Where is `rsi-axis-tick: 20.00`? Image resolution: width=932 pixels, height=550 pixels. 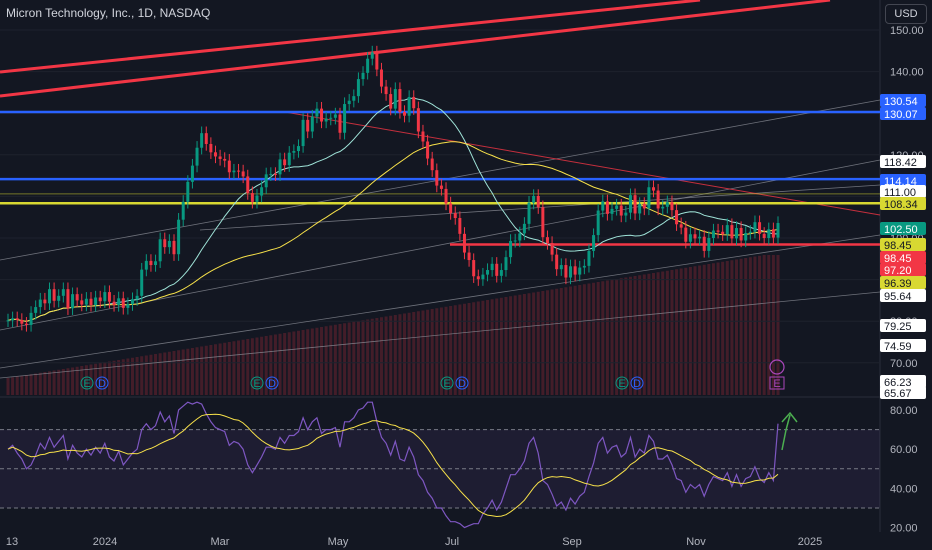 rsi-axis-tick: 20.00 is located at coordinates (904, 529).